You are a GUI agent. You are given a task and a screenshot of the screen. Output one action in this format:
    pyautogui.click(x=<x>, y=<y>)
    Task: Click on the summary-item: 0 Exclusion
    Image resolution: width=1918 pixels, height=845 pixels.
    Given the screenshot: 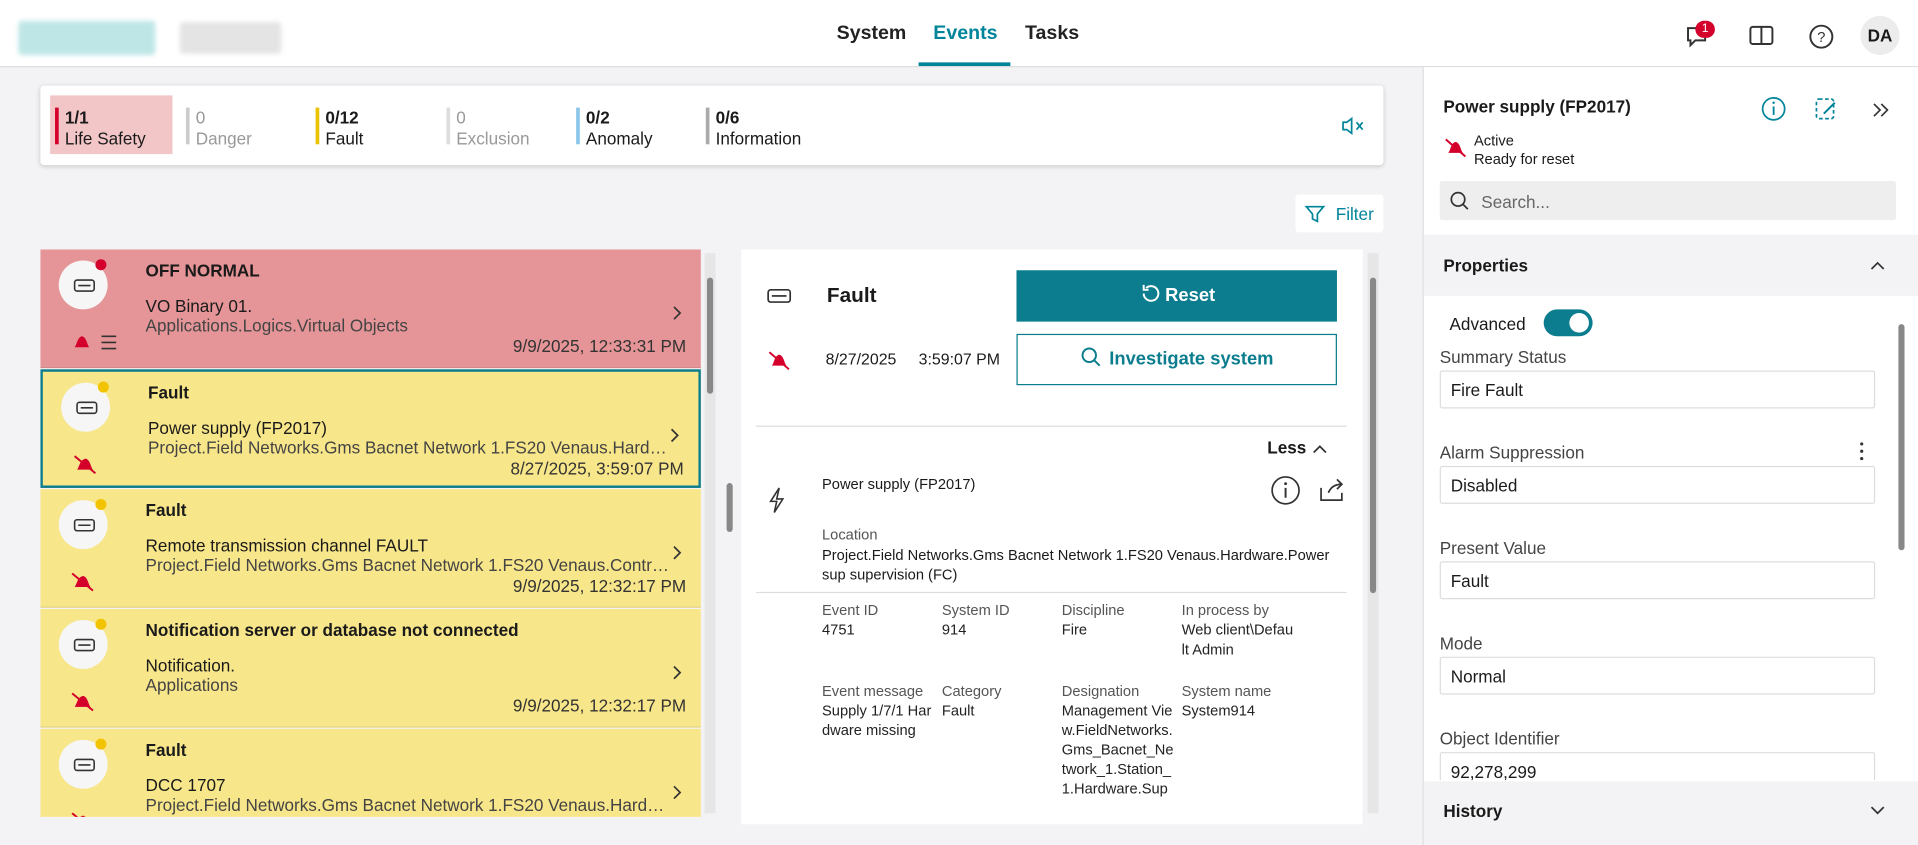 What is the action you would take?
    pyautogui.click(x=503, y=124)
    